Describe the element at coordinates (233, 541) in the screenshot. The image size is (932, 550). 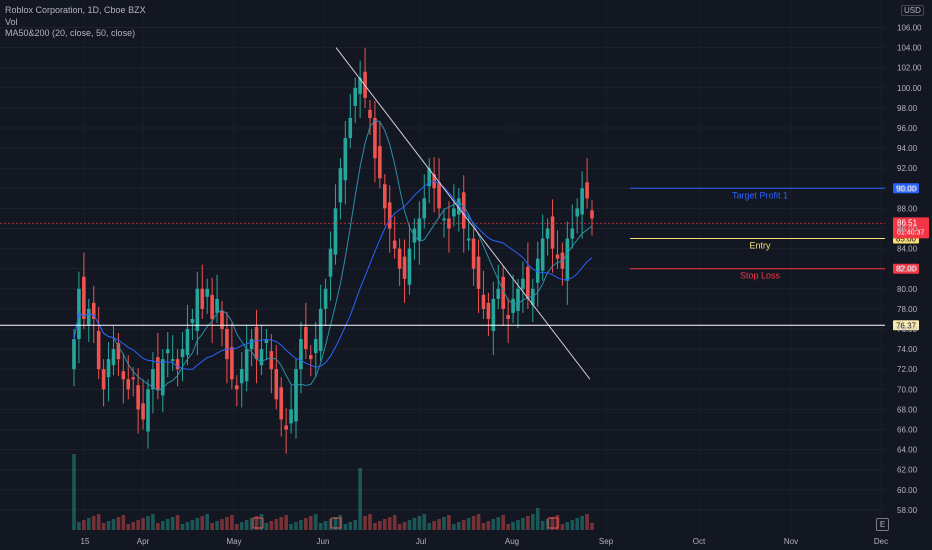
I see `x-tick-label: May` at that location.